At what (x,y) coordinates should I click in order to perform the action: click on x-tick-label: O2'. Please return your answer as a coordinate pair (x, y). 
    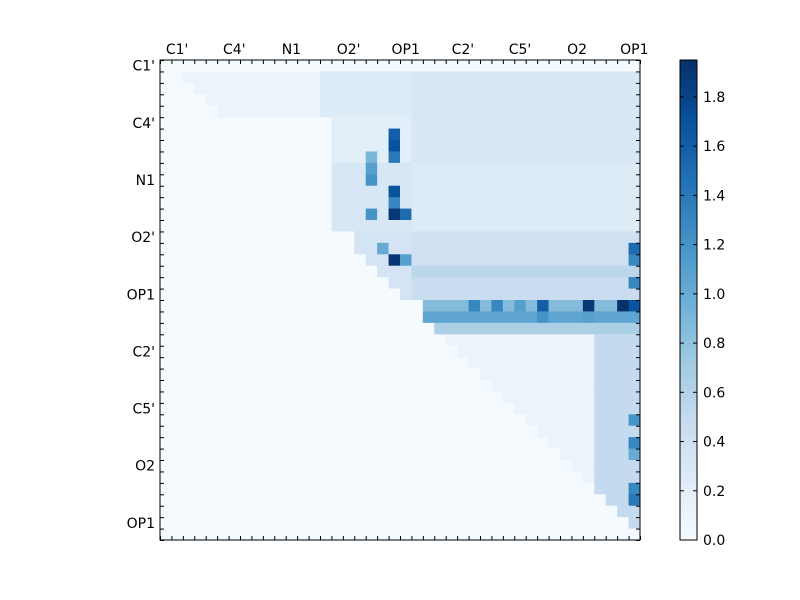
    Looking at the image, I should click on (349, 50).